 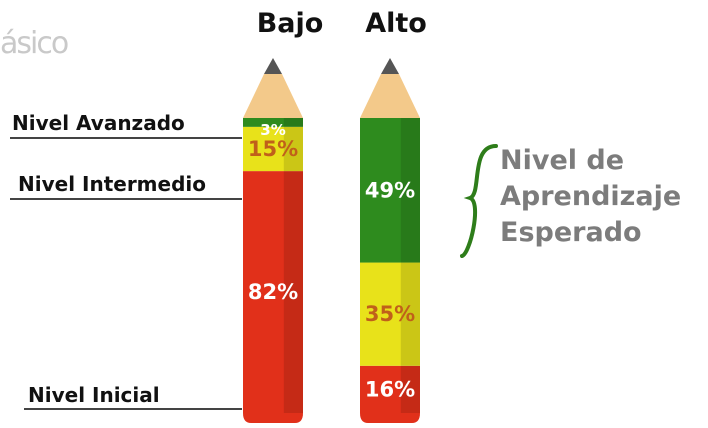 What do you see at coordinates (112, 184) in the screenshot?
I see `level-label-intermediate: Nivel Intermedio` at bounding box center [112, 184].